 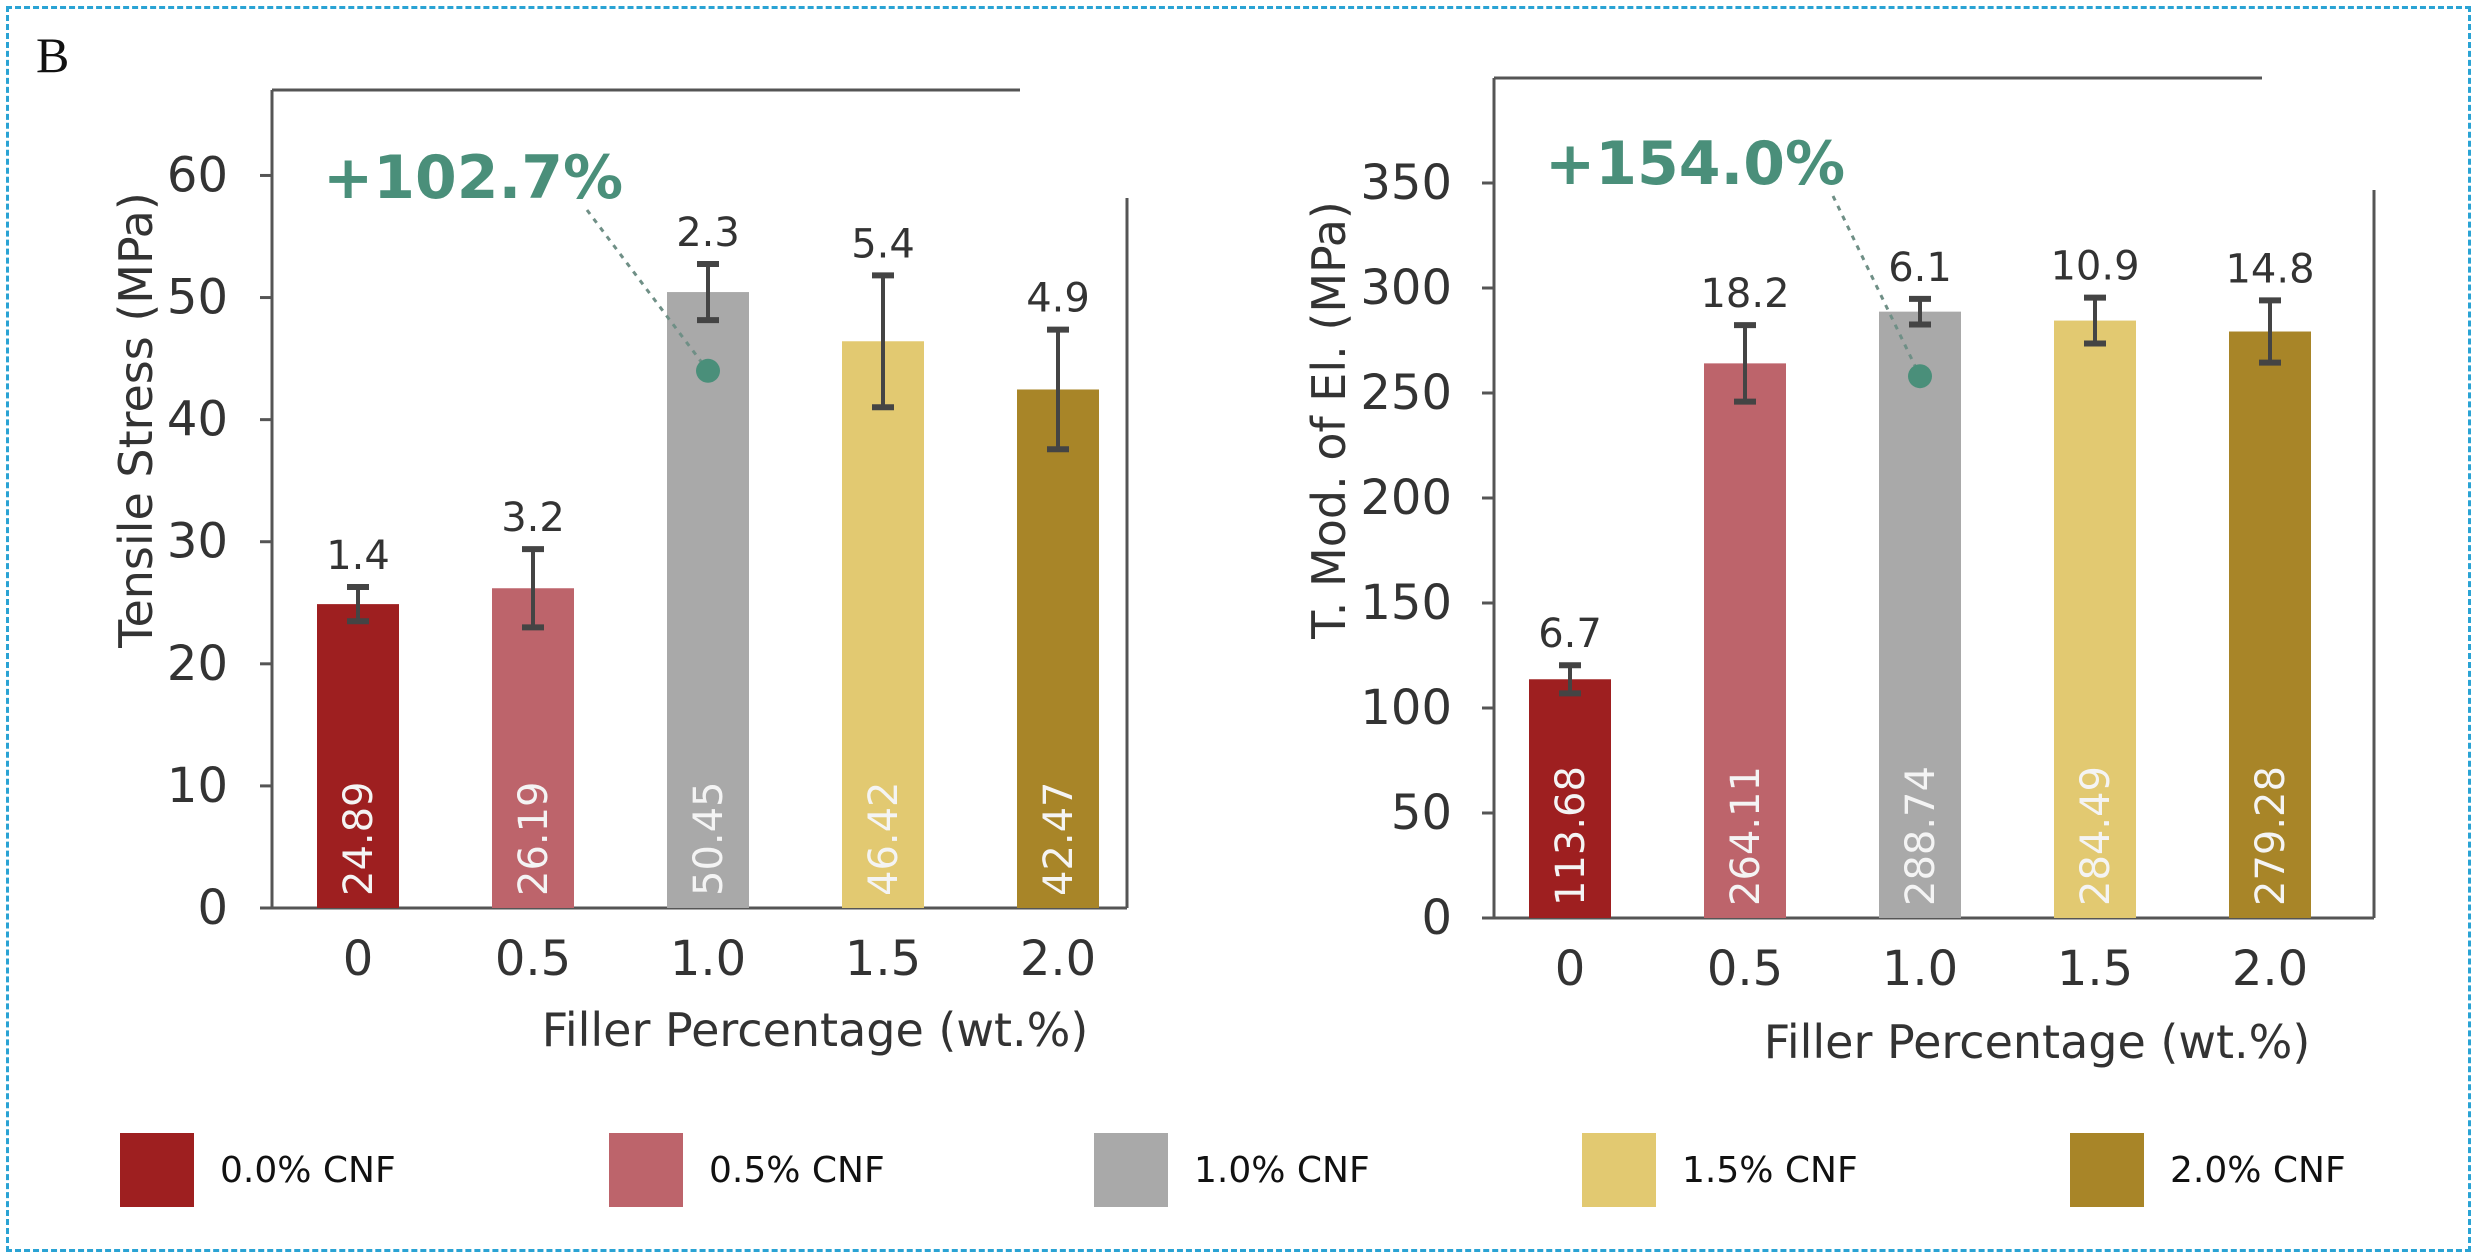 I want to click on bar-value-label: 46.42, so click(x=884, y=838).